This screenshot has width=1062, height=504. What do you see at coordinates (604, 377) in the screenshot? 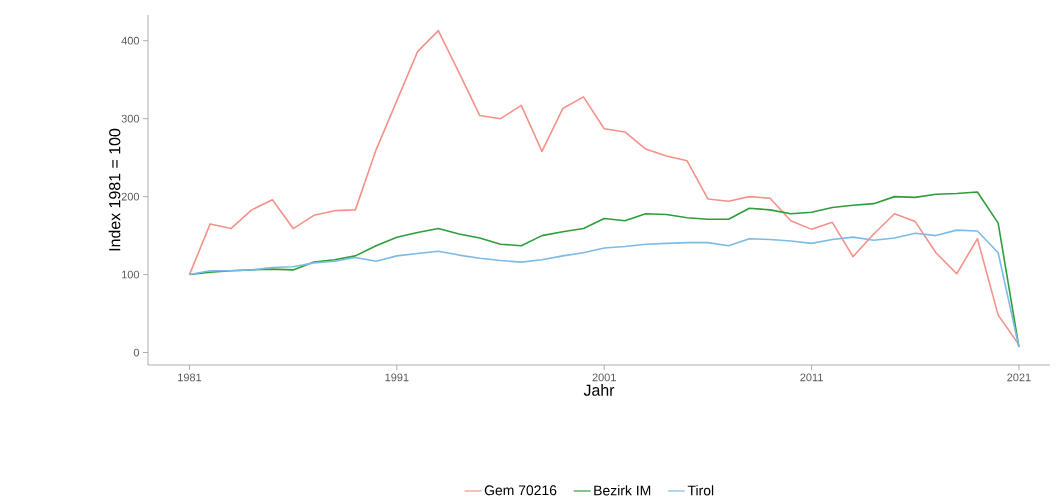
I see `x-tick-label: 2001` at bounding box center [604, 377].